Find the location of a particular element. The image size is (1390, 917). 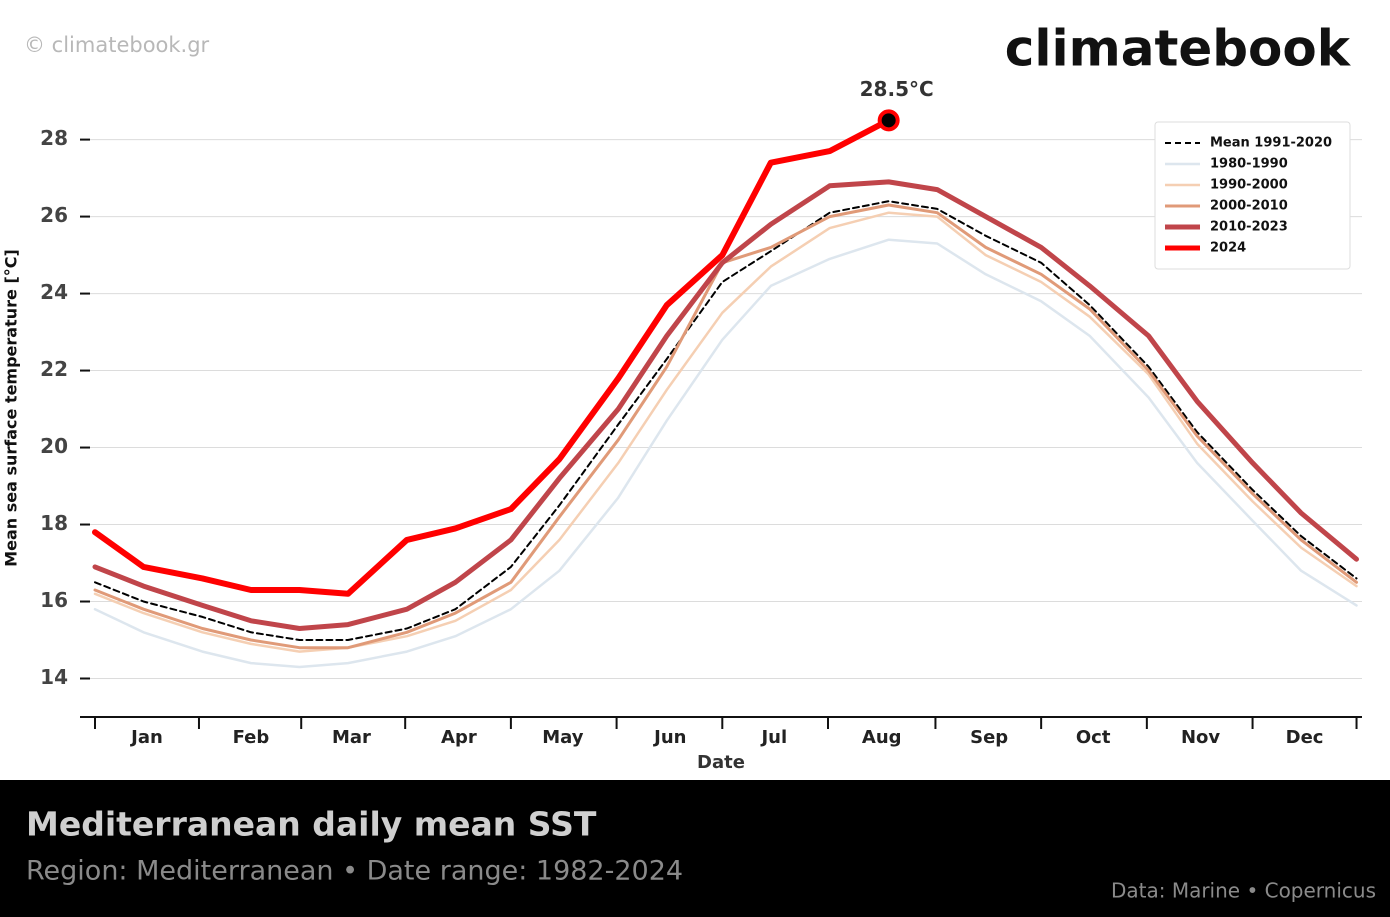

logo: climatebook is located at coordinates (1178, 49).